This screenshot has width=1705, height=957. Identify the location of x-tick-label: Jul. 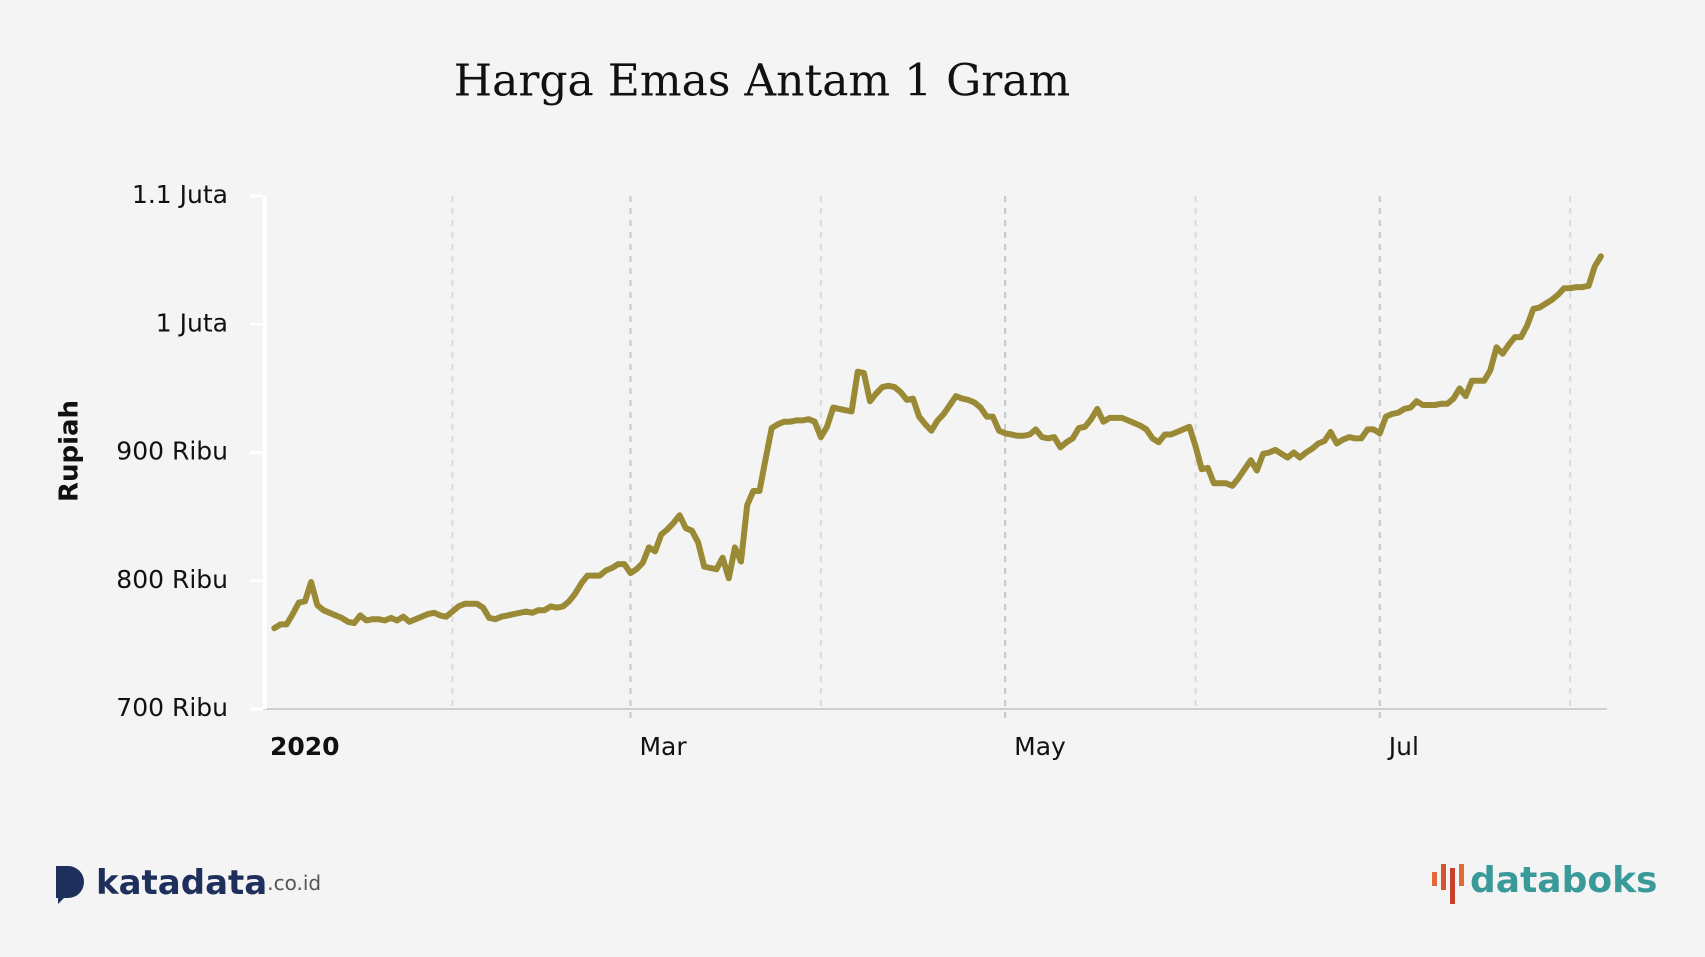
(1403, 746).